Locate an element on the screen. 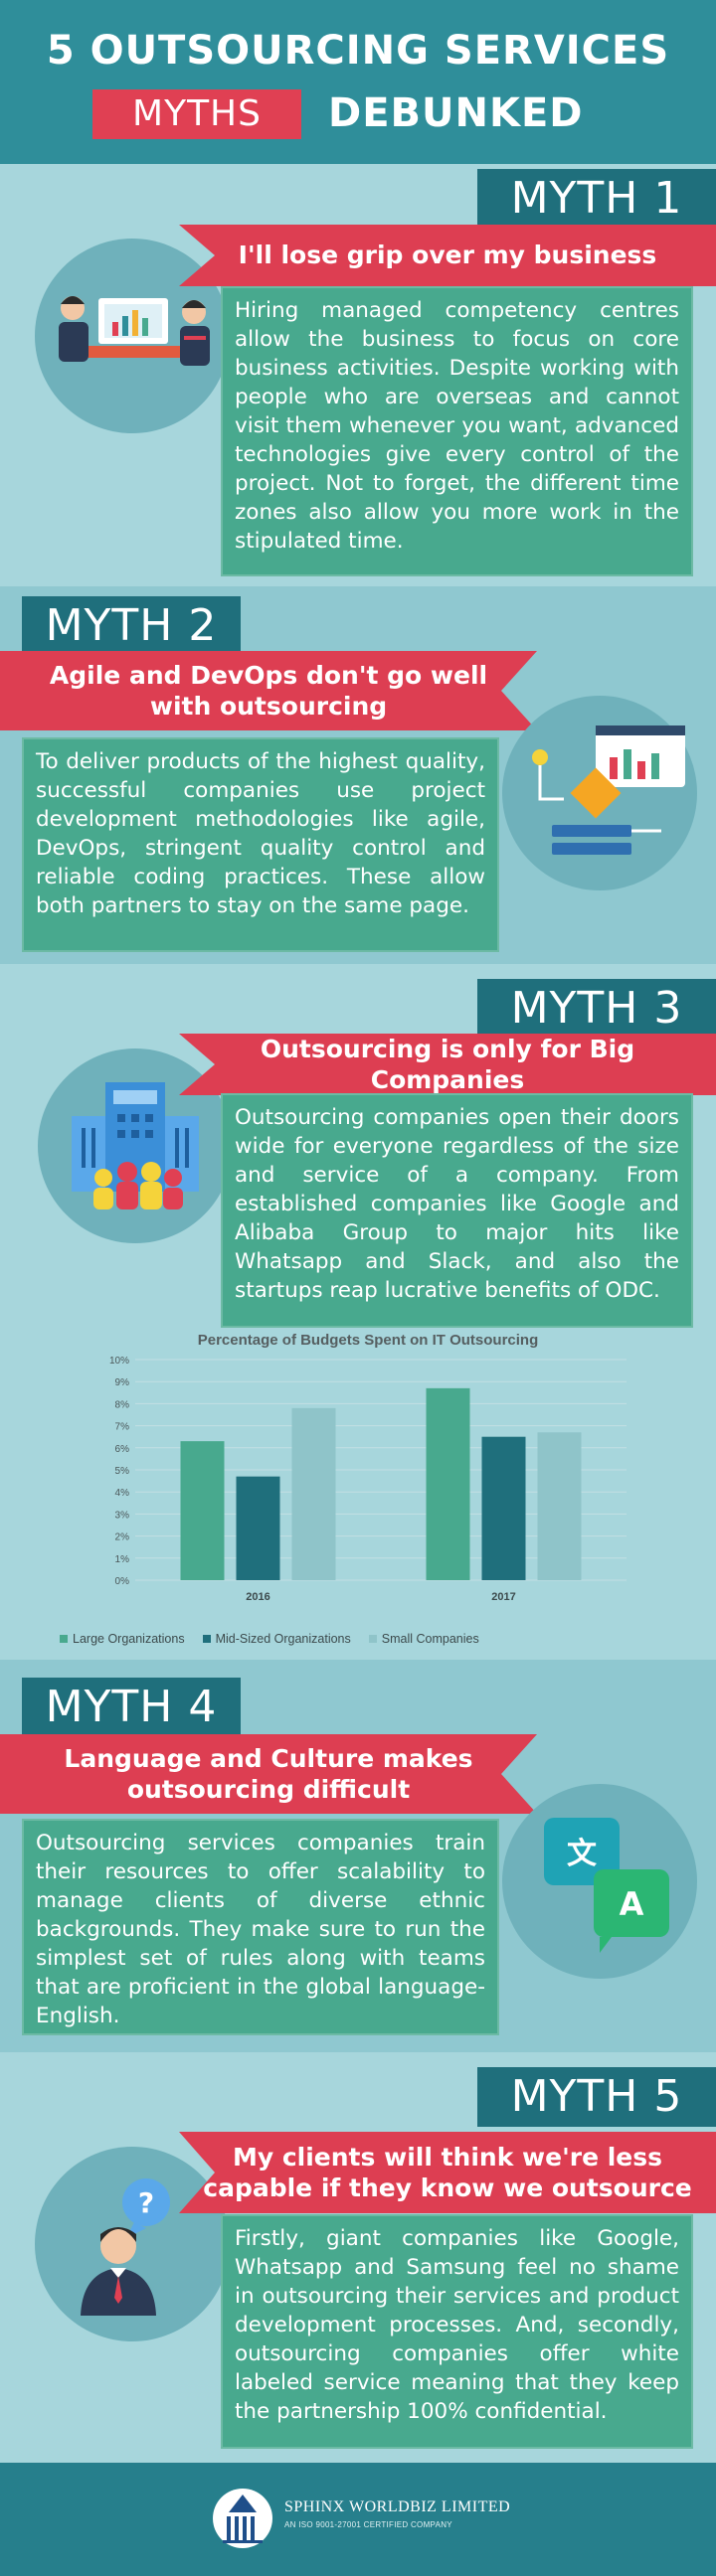  svg-text: 文 is located at coordinates (582, 1854).